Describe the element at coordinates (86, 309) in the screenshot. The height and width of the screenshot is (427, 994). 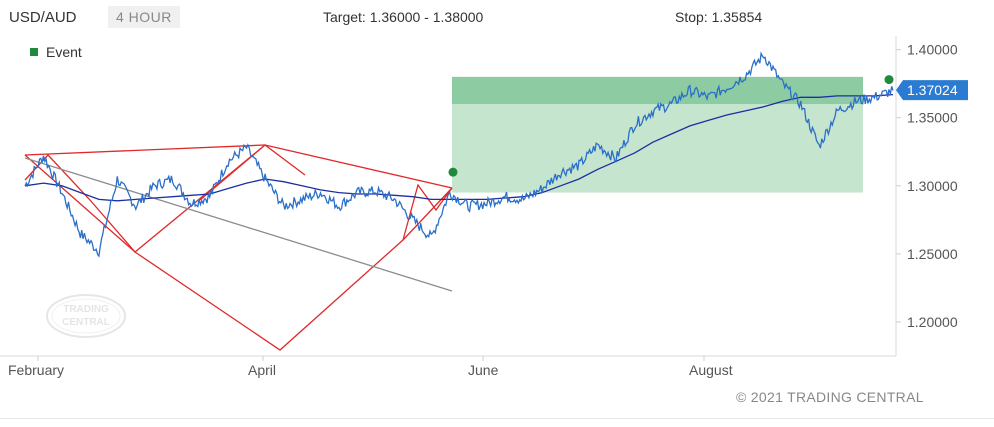
I see `watermark-line1: TRADING` at that location.